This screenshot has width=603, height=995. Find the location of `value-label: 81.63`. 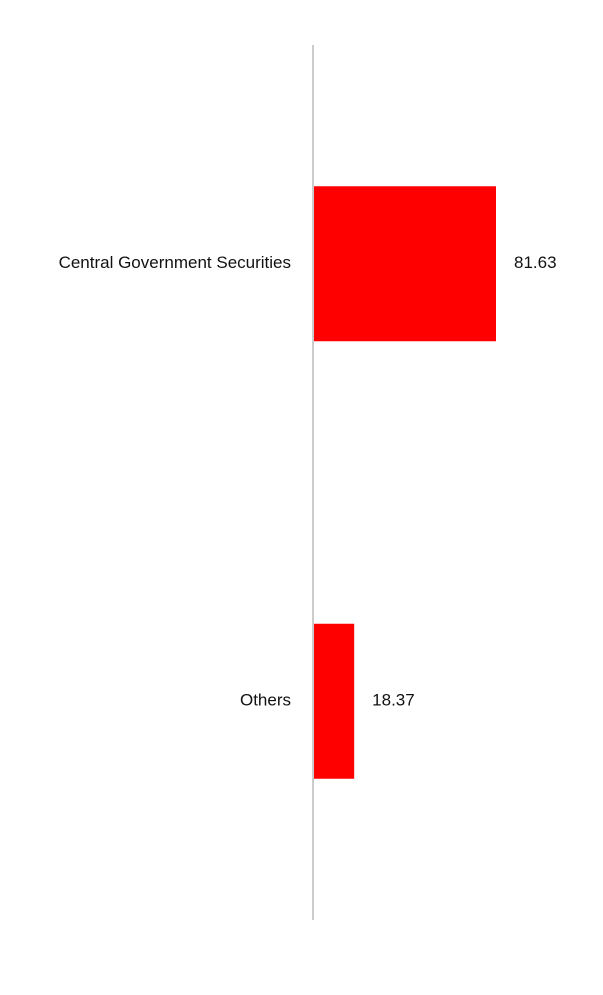

value-label: 81.63 is located at coordinates (535, 262).